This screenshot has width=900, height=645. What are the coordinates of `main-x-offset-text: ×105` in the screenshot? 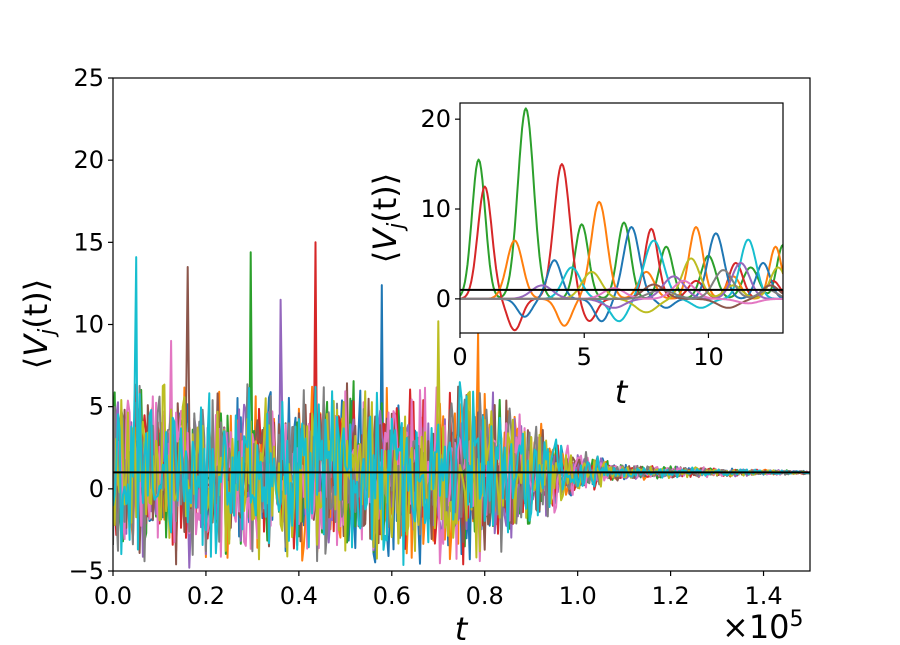 It's located at (763, 624).